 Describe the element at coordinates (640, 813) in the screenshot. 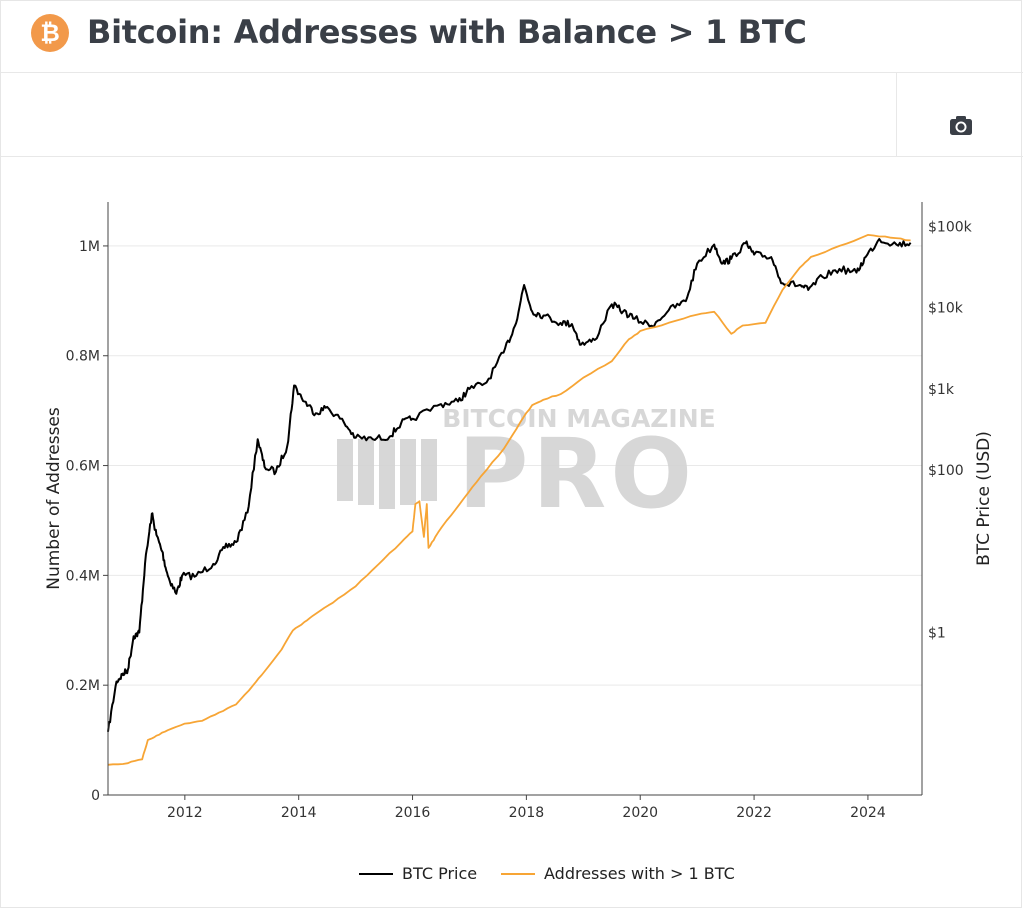

I see `x-tick-label: 2020` at that location.